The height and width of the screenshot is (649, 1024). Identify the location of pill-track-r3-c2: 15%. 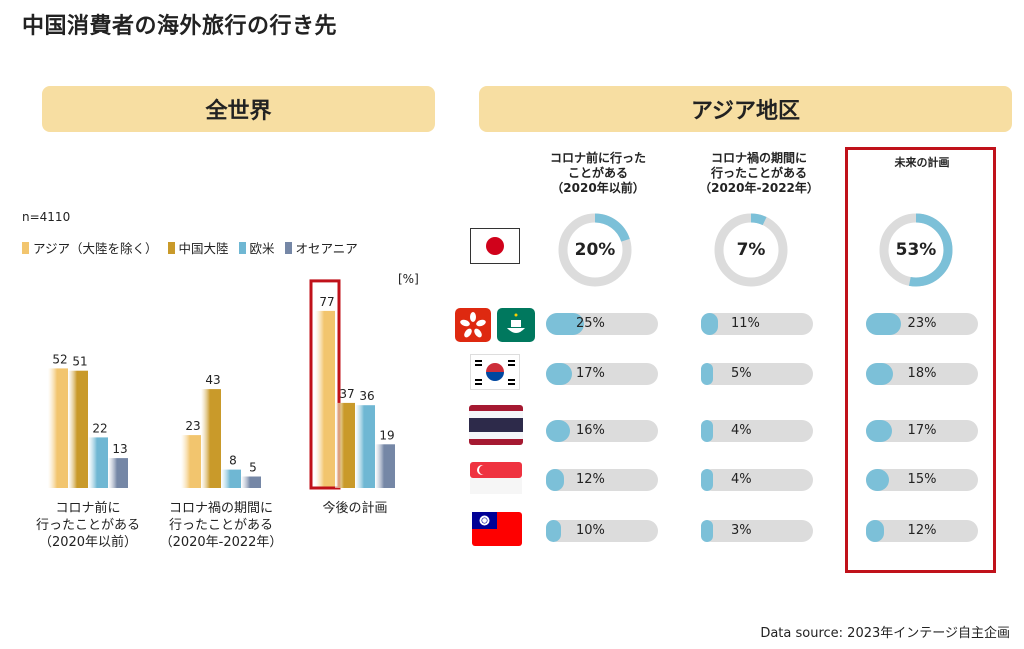
(922, 480).